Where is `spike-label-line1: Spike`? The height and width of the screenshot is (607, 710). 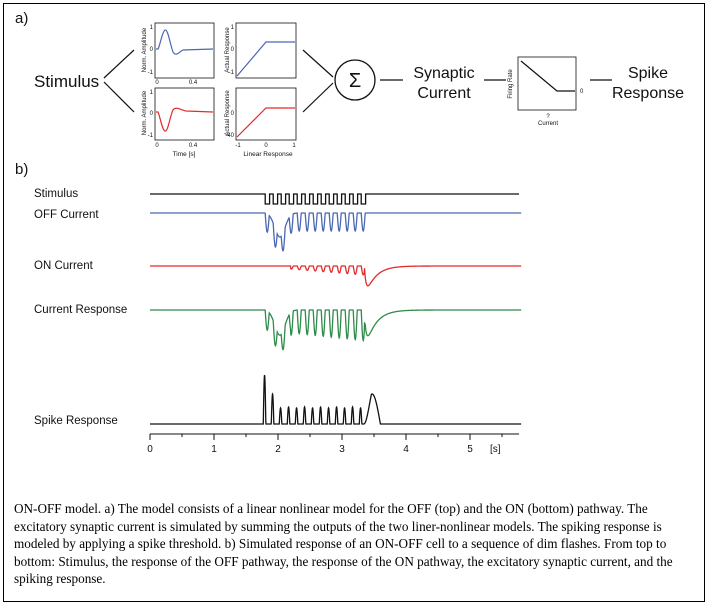
spike-label-line1: Spike is located at coordinates (648, 73).